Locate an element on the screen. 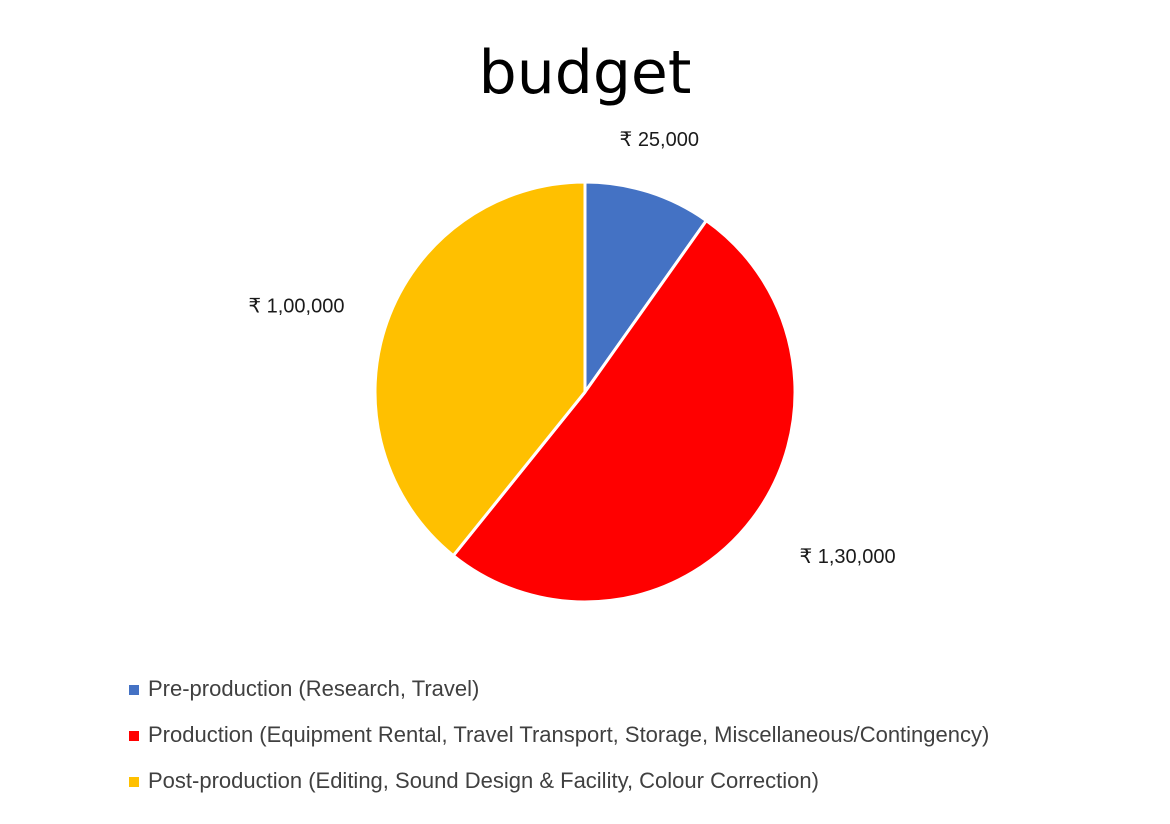 The width and height of the screenshot is (1170, 824). chart-title: budget is located at coordinates (585, 73).